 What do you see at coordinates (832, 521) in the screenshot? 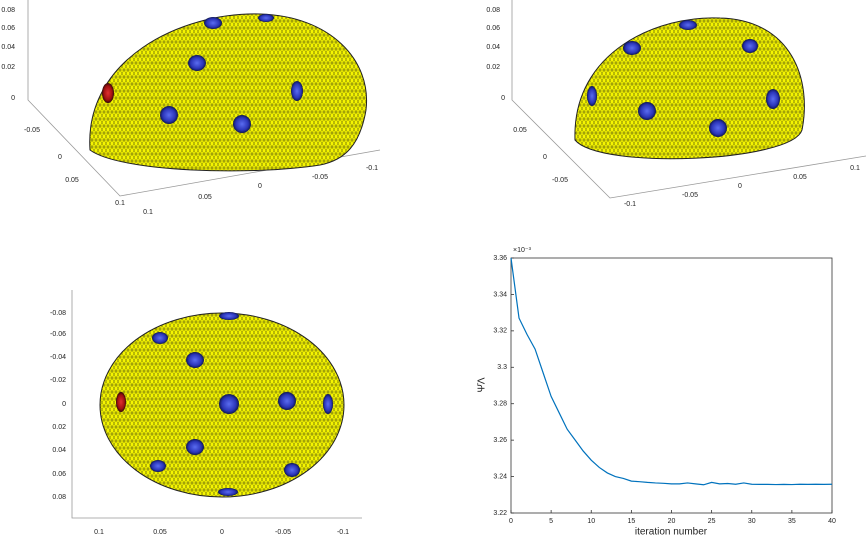
I see `x-tick-label: 40` at bounding box center [832, 521].